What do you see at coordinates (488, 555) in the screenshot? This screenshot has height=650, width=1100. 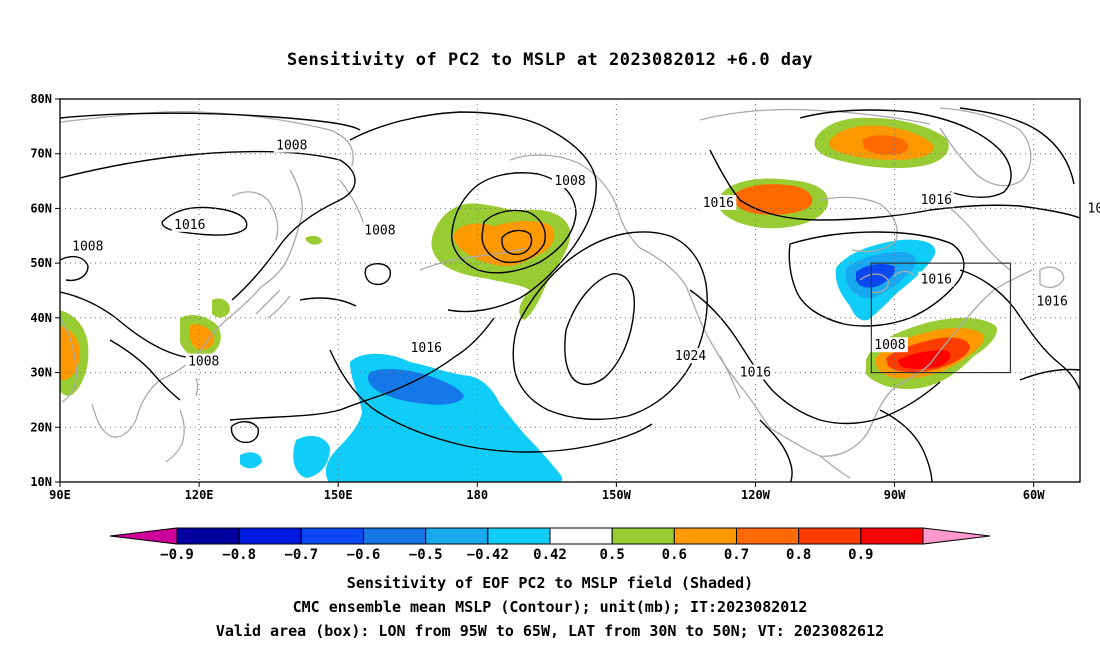 I see `colorbar-label: −0.42` at bounding box center [488, 555].